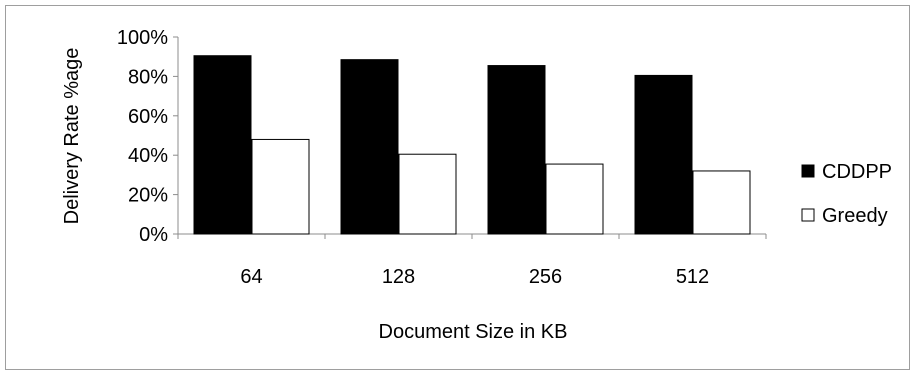 Image resolution: width=917 pixels, height=376 pixels. I want to click on y-tick-label: 20%, so click(148, 196).